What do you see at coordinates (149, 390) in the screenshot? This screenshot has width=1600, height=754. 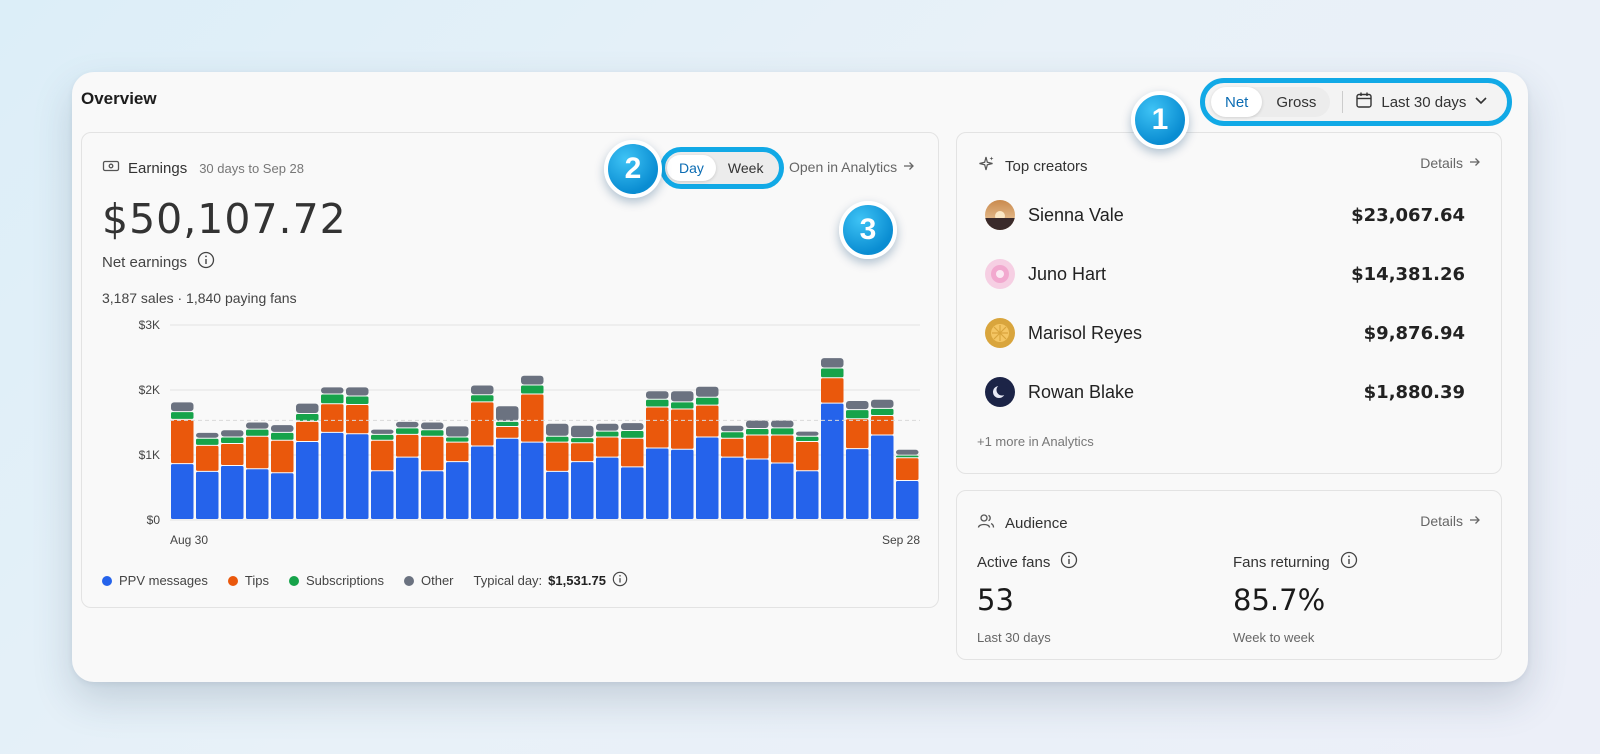 I see `y-tick-label: $2K` at bounding box center [149, 390].